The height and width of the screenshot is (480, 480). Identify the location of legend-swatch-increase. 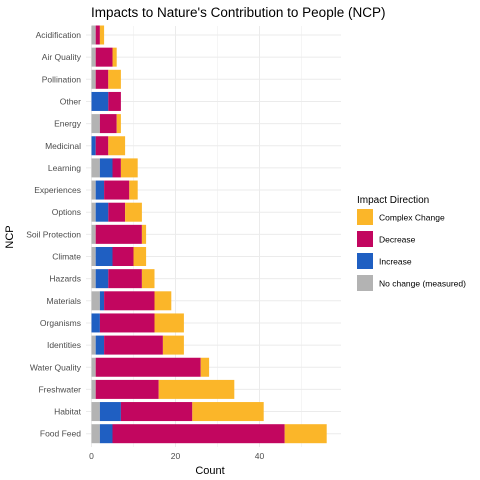
(365, 261).